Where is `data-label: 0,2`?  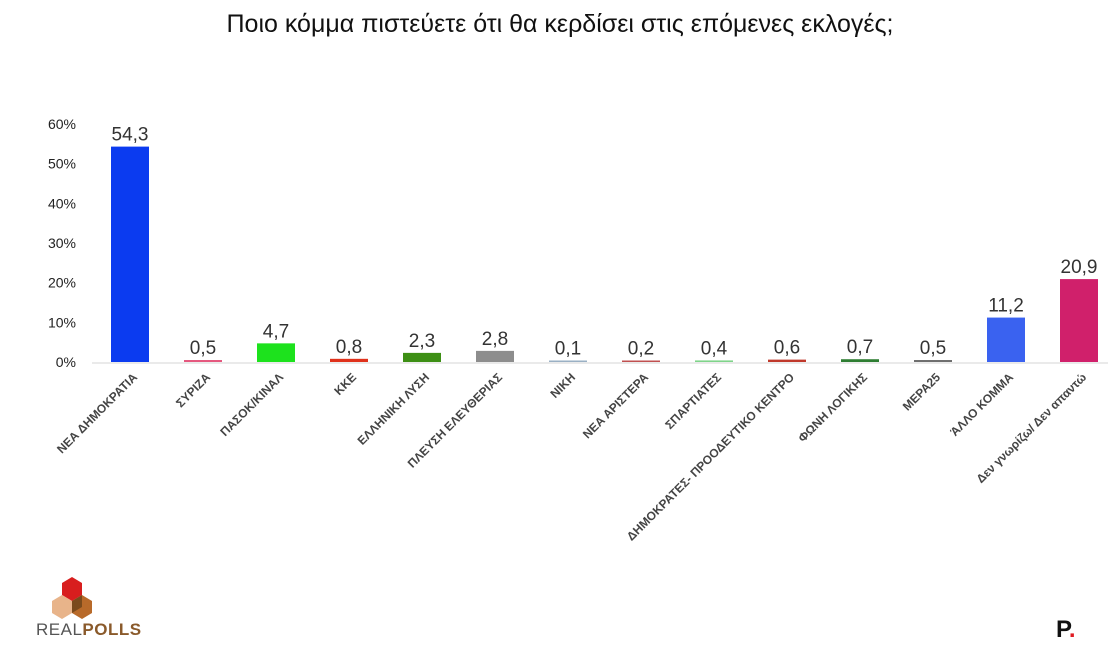
data-label: 0,2 is located at coordinates (641, 349).